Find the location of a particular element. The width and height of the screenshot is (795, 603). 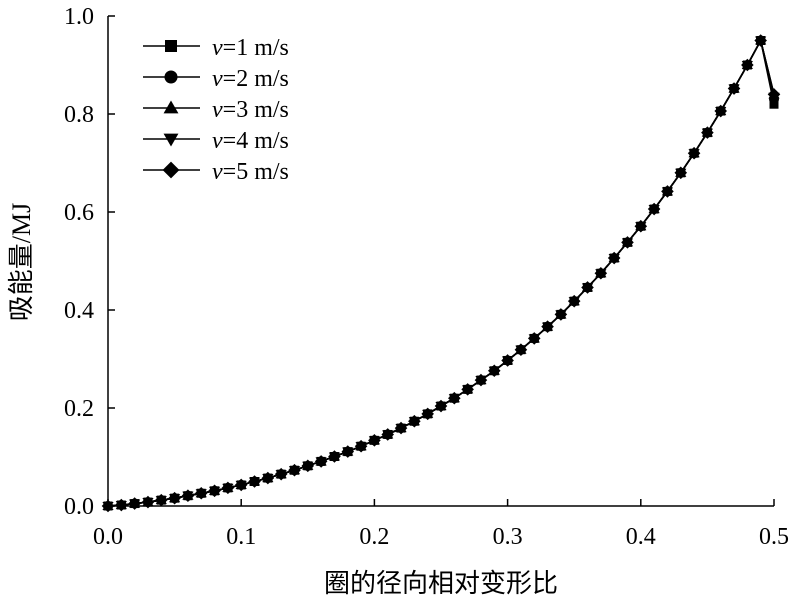

legend-item-5: v=5 m/s is located at coordinates (216, 172).